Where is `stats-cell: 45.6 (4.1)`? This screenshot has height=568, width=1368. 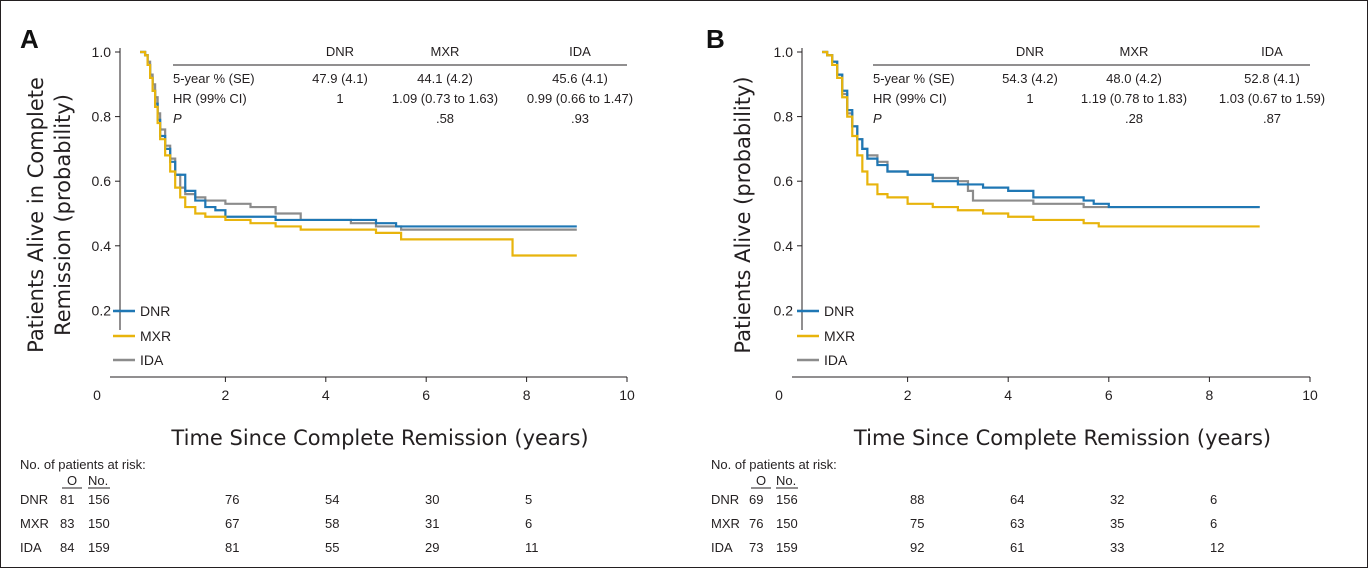
stats-cell: 45.6 (4.1) is located at coordinates (580, 78).